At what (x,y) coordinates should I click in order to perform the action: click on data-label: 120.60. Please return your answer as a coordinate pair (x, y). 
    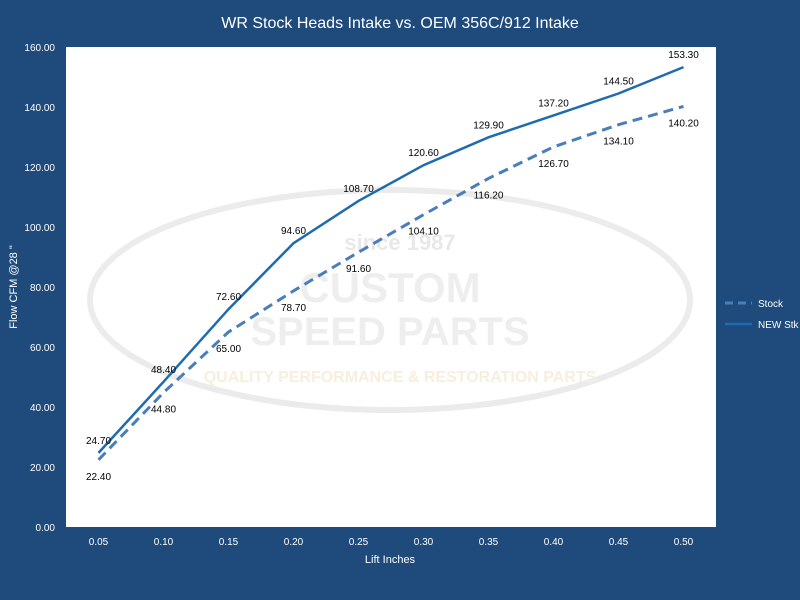
    Looking at the image, I should click on (423, 153).